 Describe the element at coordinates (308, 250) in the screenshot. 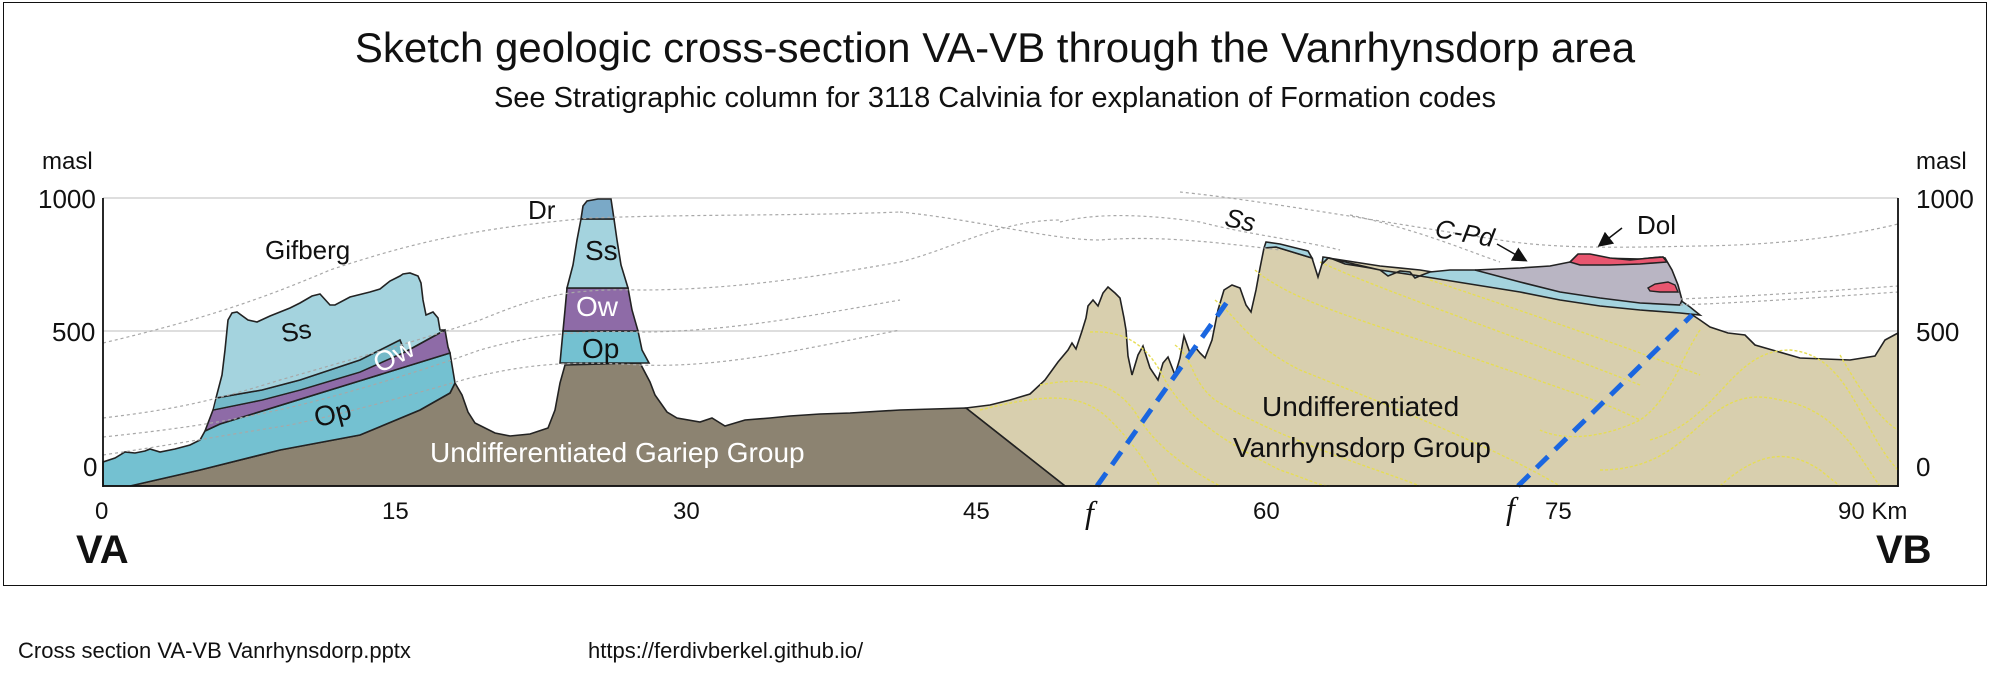

I see `label-gifberg: Gifberg` at that location.